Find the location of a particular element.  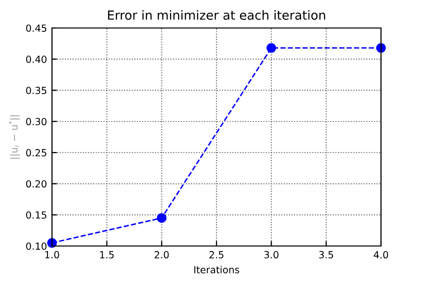

x-axis-title: Iterations is located at coordinates (217, 270).